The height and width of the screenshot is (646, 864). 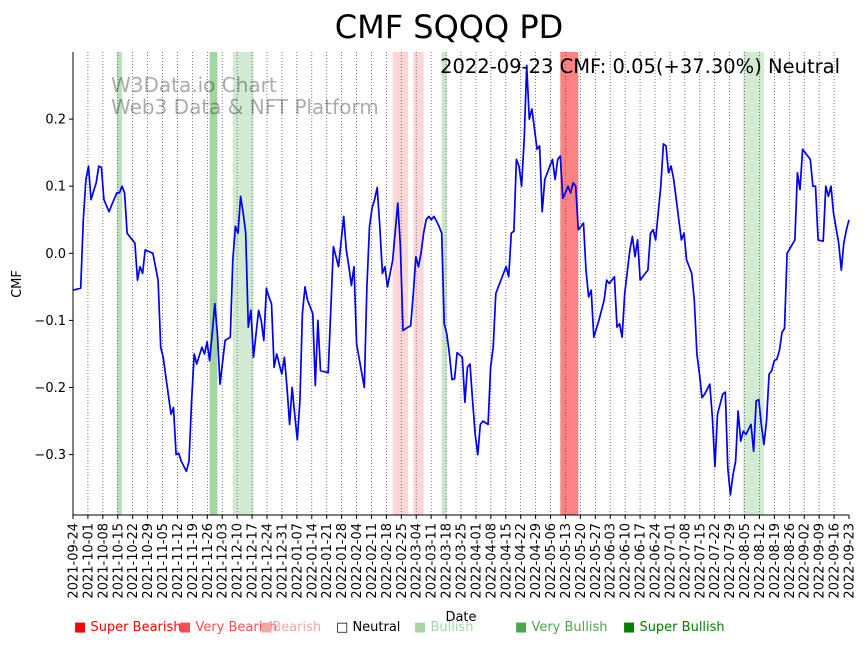 I want to click on x-tick-label-37: 2022-06-10, so click(x=626, y=561).